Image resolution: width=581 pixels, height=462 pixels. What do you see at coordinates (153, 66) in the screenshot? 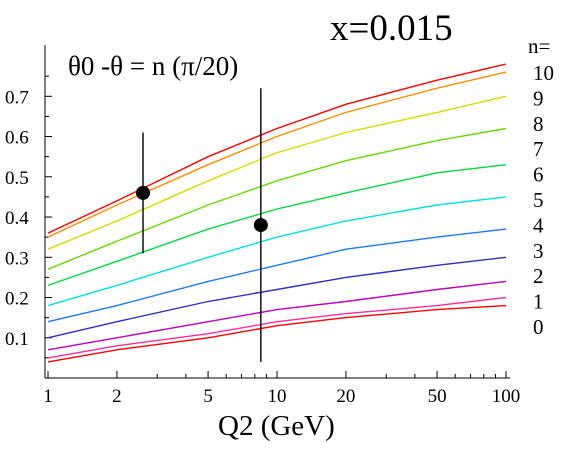
I see `chart-subtitle: θ0 -θ = n (π/20)` at bounding box center [153, 66].